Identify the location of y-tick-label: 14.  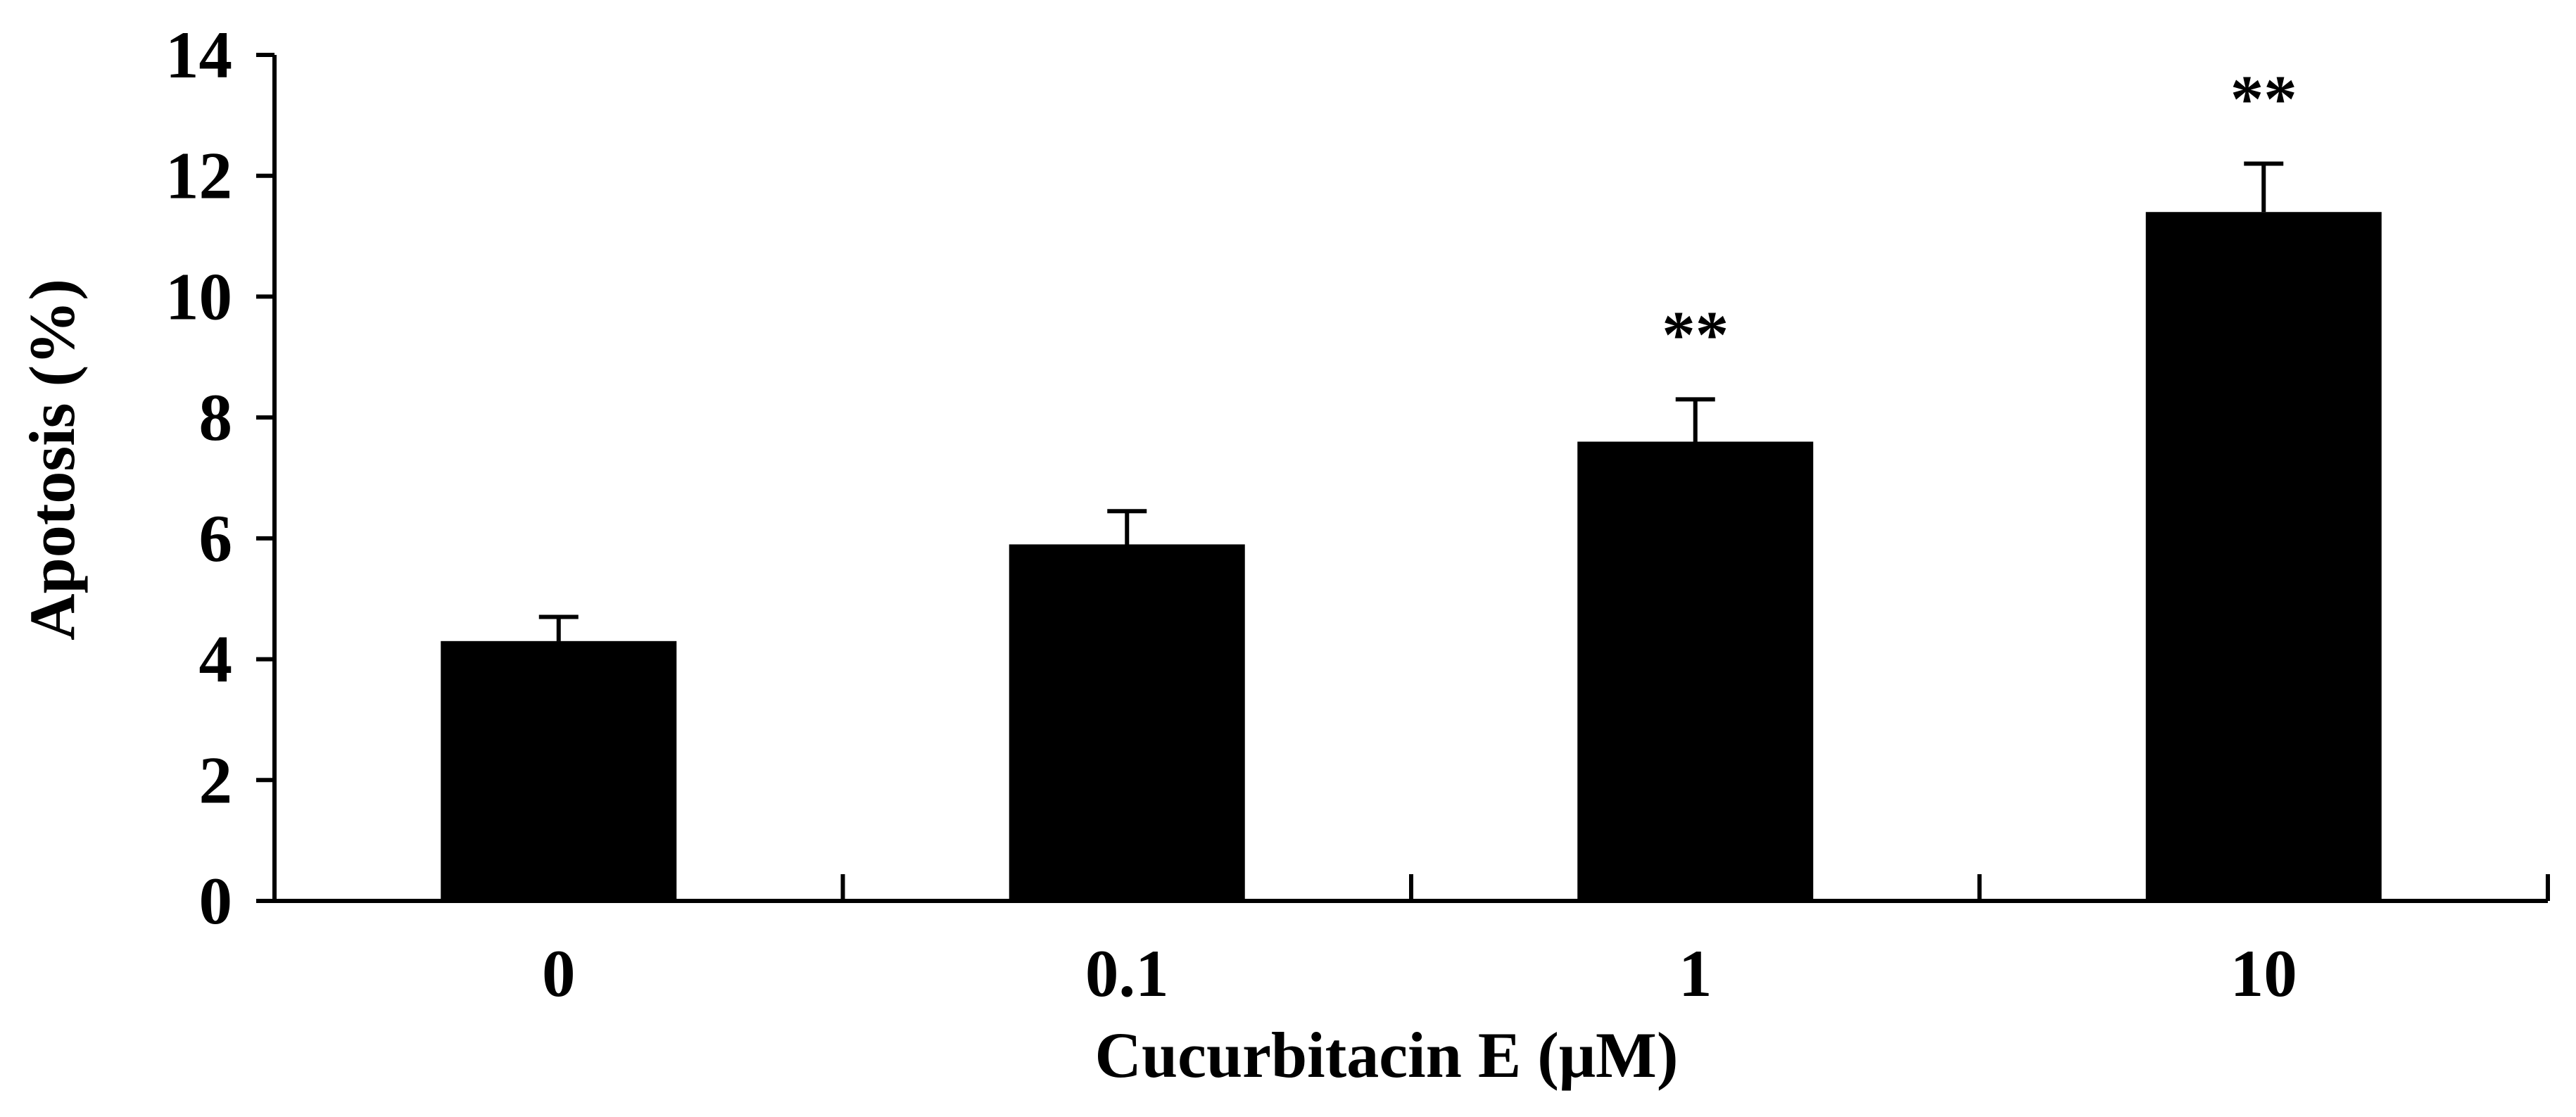
(198, 55).